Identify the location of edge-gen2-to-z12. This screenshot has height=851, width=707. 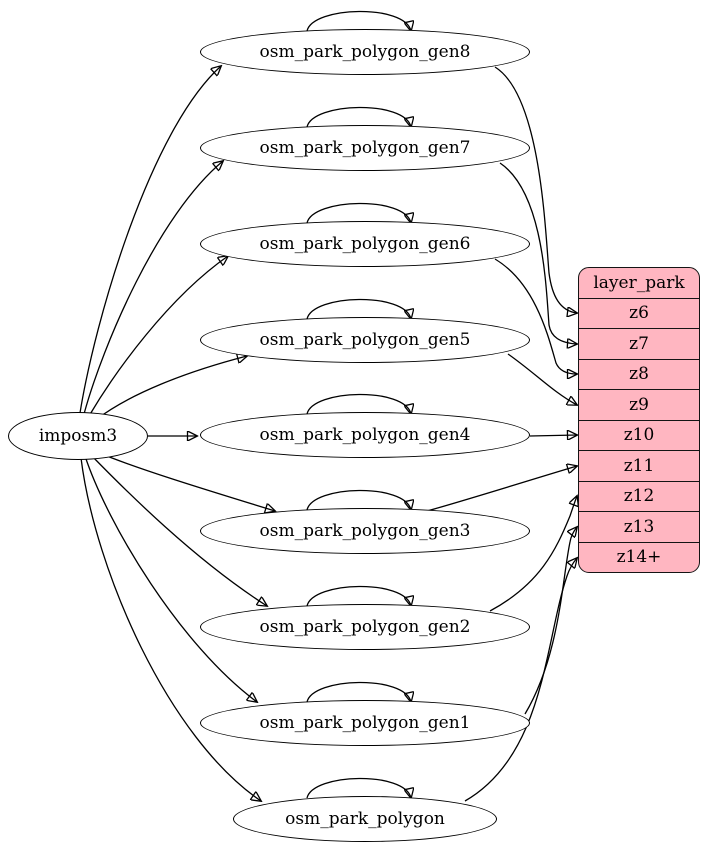
(533, 554).